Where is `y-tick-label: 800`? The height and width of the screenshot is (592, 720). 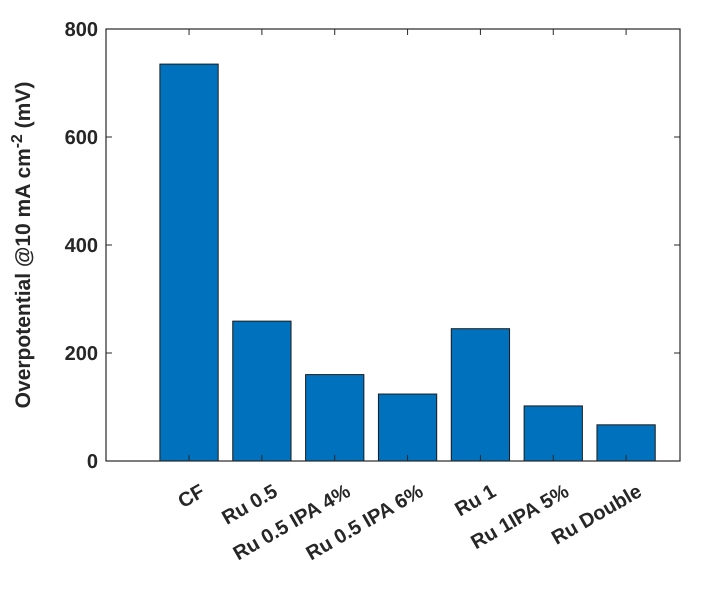
y-tick-label: 800 is located at coordinates (81, 30).